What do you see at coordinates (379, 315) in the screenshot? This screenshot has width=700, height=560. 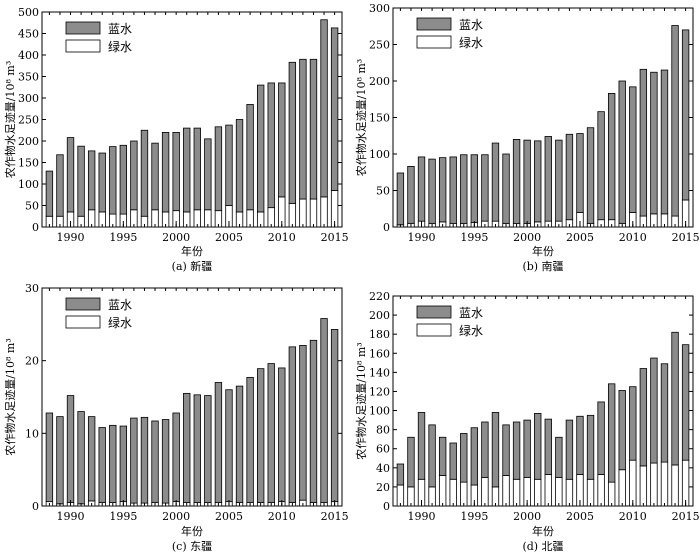 I see `y-tick-label: 200` at bounding box center [379, 315].